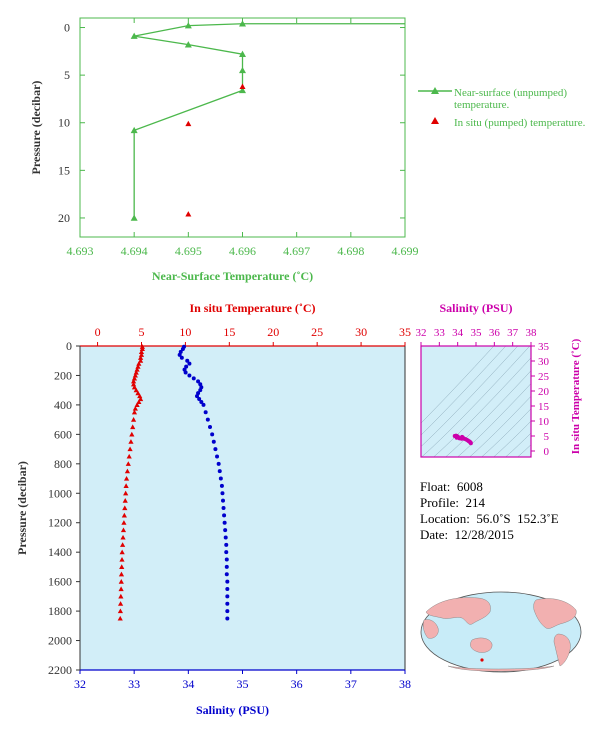 The image size is (601, 732). I want to click on top-tick-label: 20, so click(273, 332).